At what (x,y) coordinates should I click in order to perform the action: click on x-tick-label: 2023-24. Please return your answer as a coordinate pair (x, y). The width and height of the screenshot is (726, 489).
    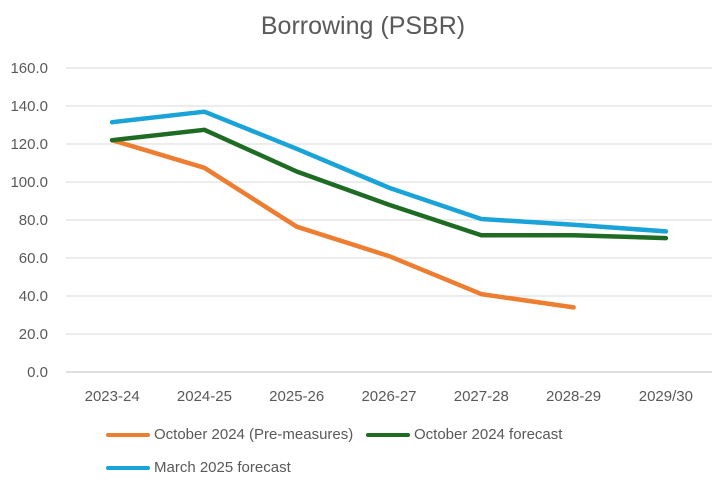
    Looking at the image, I should click on (112, 396).